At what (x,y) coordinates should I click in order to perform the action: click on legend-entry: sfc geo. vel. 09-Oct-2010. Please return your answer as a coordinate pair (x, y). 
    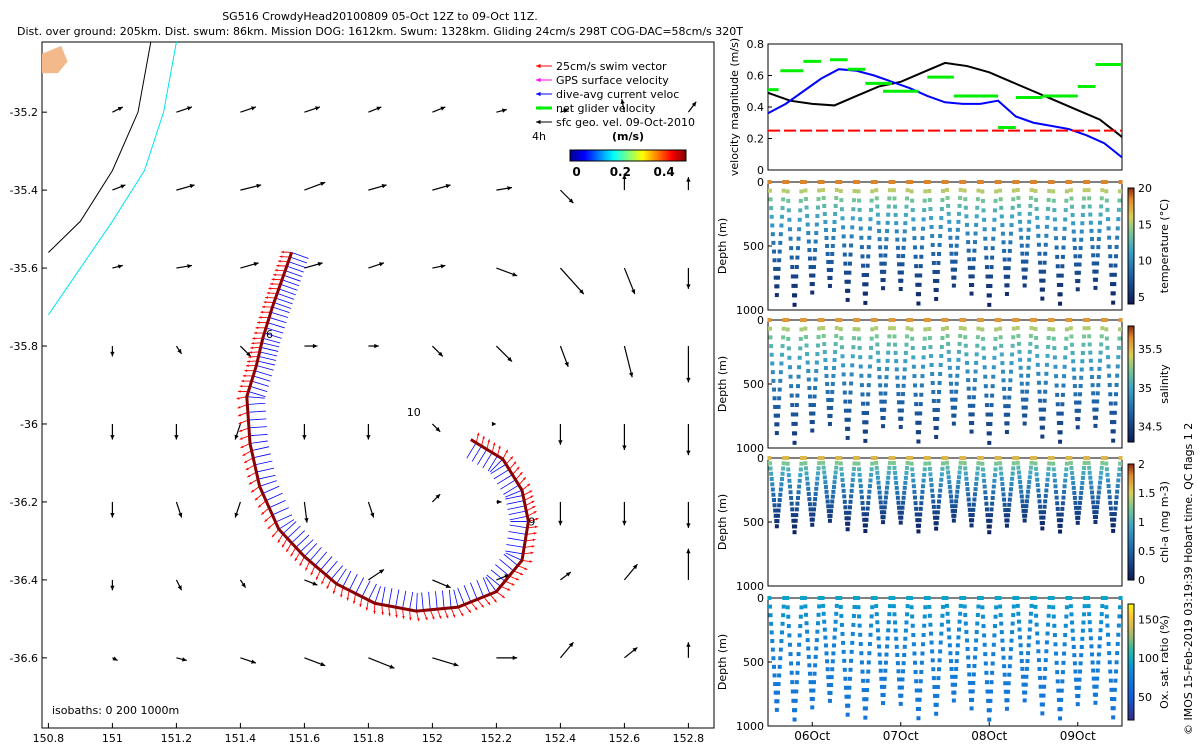
    Looking at the image, I should click on (625, 122).